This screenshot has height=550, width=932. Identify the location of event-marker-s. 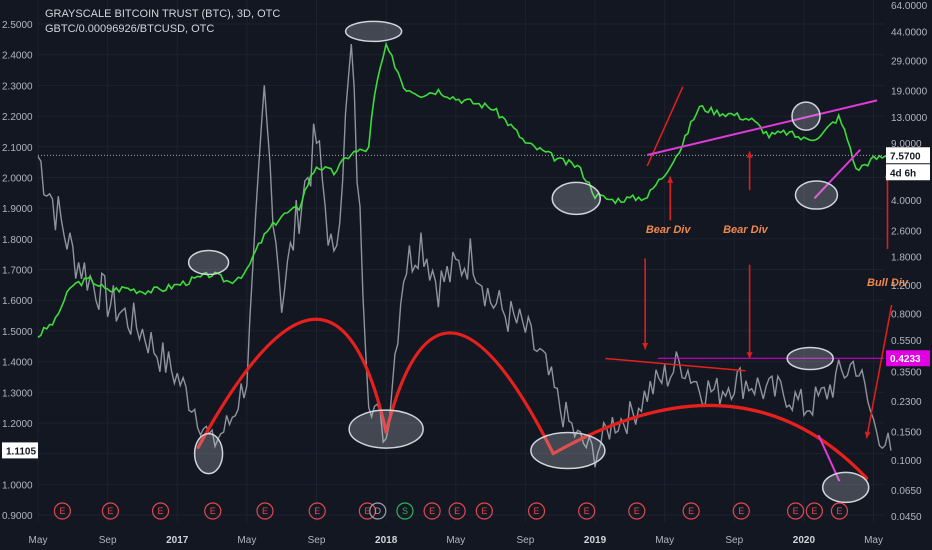
(405, 511).